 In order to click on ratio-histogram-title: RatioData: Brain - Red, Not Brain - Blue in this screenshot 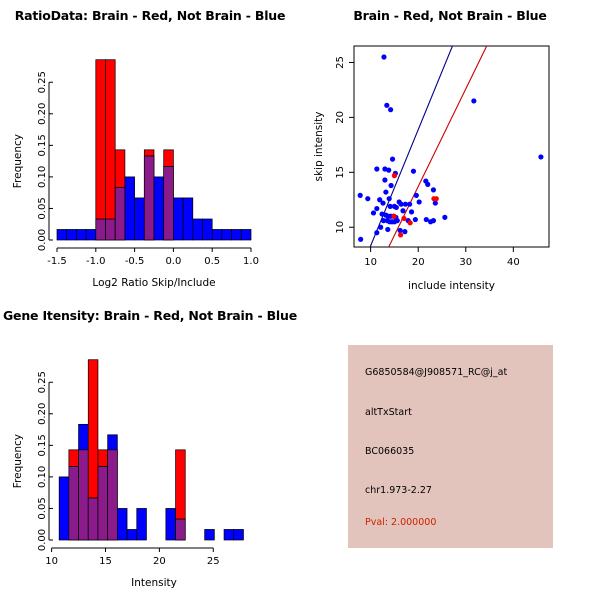, I will do `click(150, 15)`.